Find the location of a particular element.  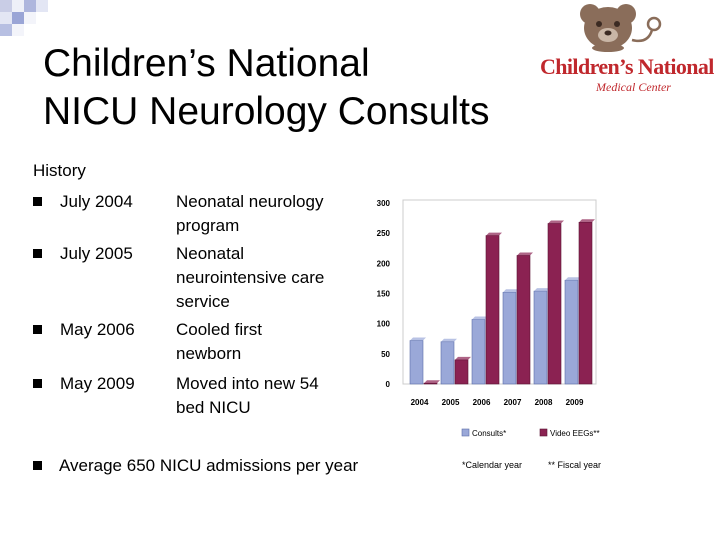

plot-area is located at coordinates (499, 292).